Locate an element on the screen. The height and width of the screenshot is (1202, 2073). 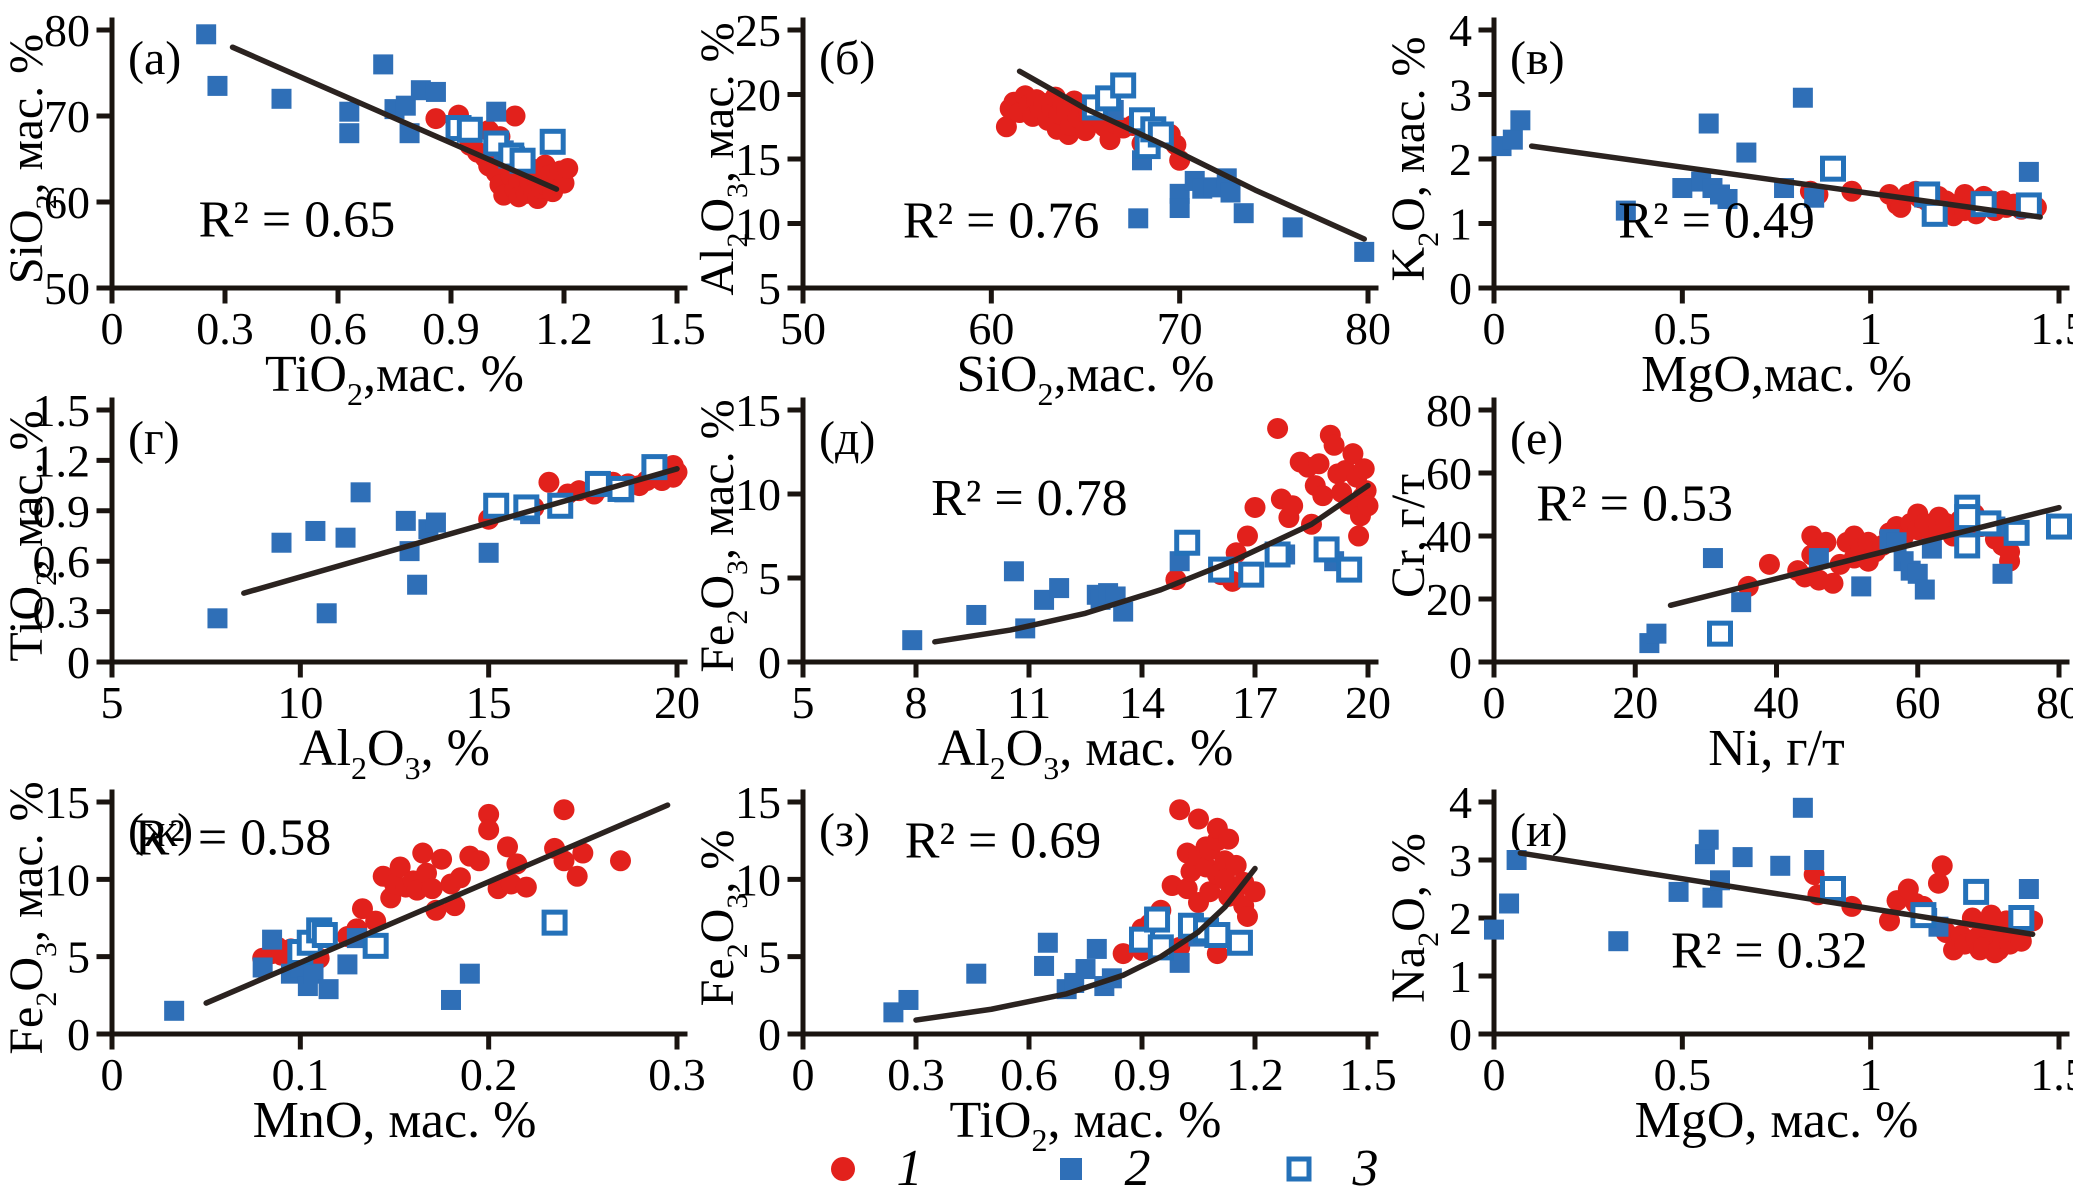
series-2-points is located at coordinates (1826, 585).